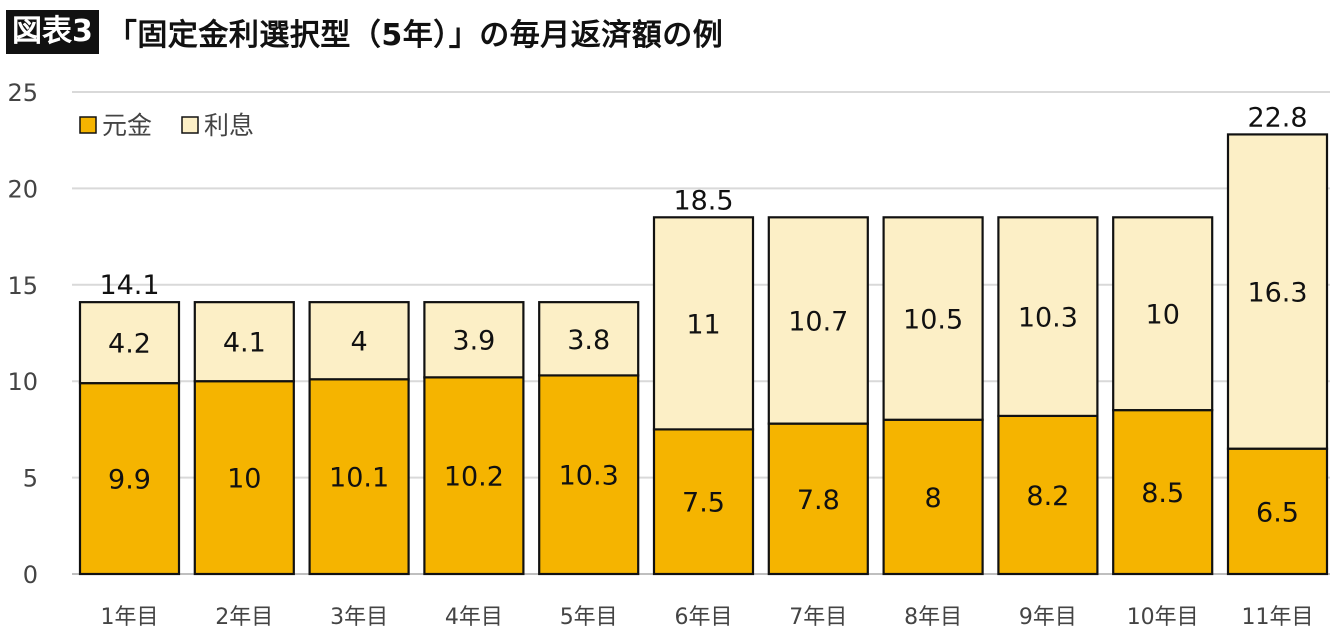  What do you see at coordinates (589, 617) in the screenshot?
I see `x-tick-label: 5年目` at bounding box center [589, 617].